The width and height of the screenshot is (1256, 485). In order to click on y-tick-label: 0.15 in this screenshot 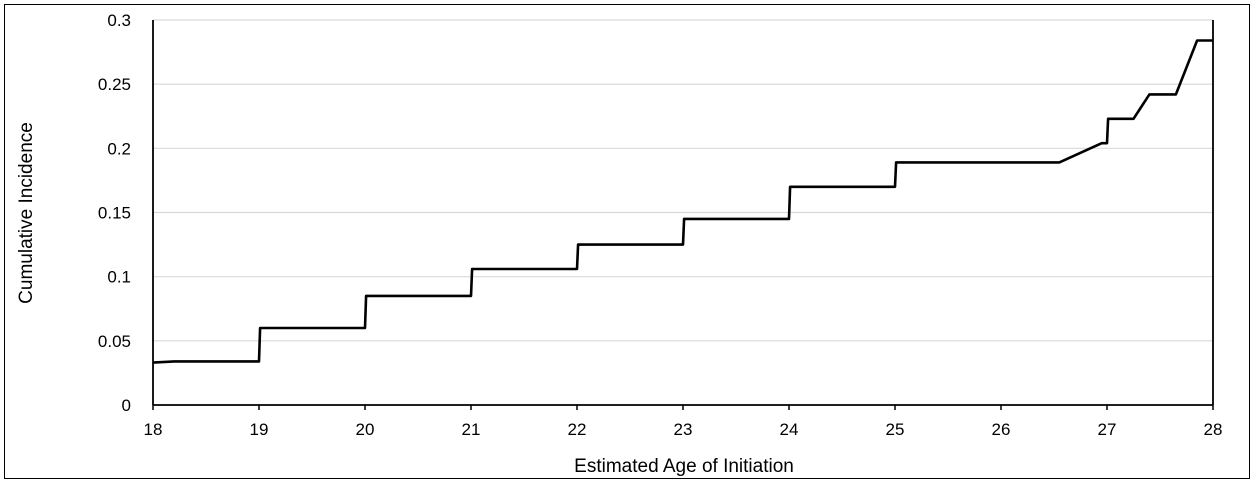, I will do `click(114, 213)`.